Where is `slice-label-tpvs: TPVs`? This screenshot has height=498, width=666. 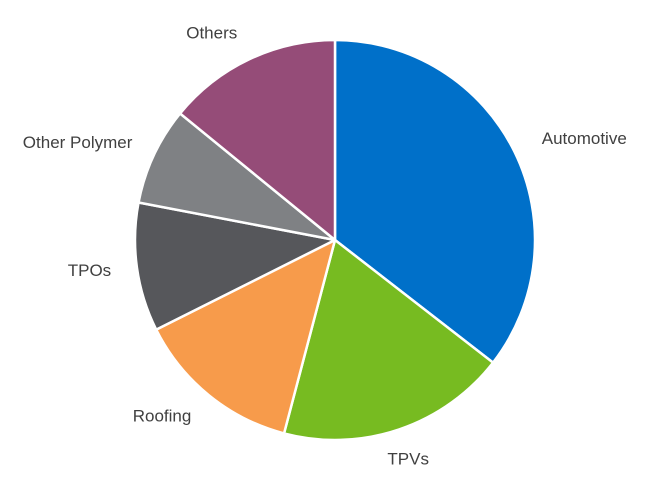 slice-label-tpvs: TPVs is located at coordinates (408, 458).